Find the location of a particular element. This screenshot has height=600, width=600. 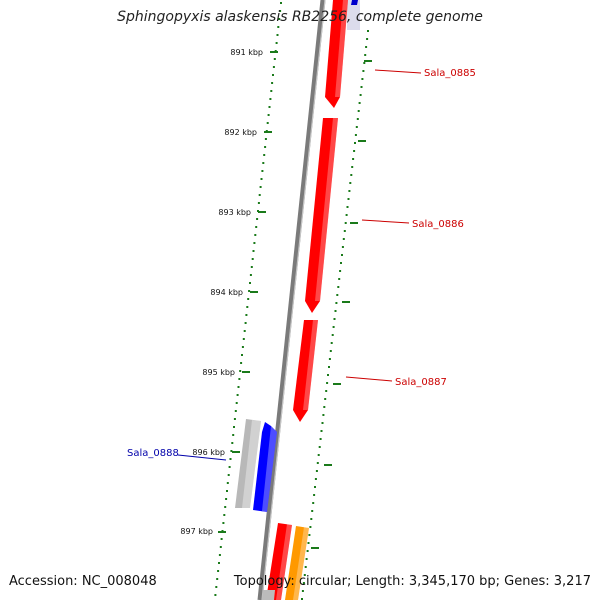

tick-label: 893 kbp is located at coordinates (234, 212).